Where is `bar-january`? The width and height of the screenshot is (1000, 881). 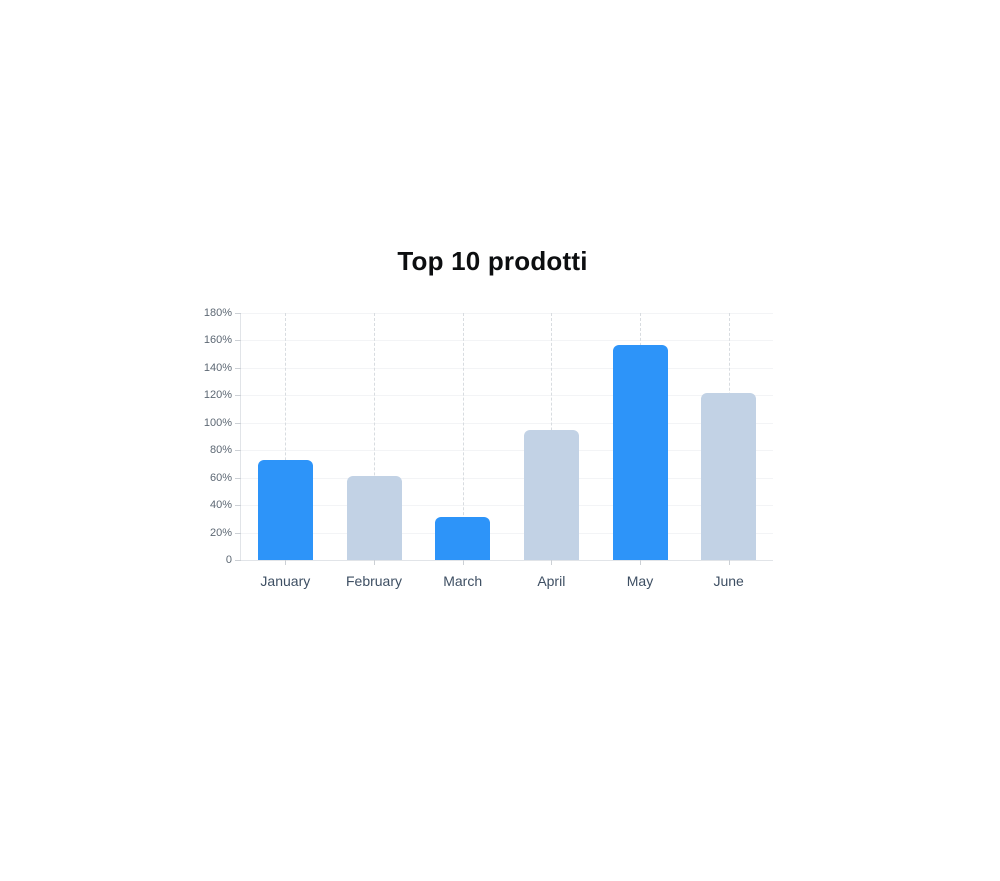 bar-january is located at coordinates (285, 509).